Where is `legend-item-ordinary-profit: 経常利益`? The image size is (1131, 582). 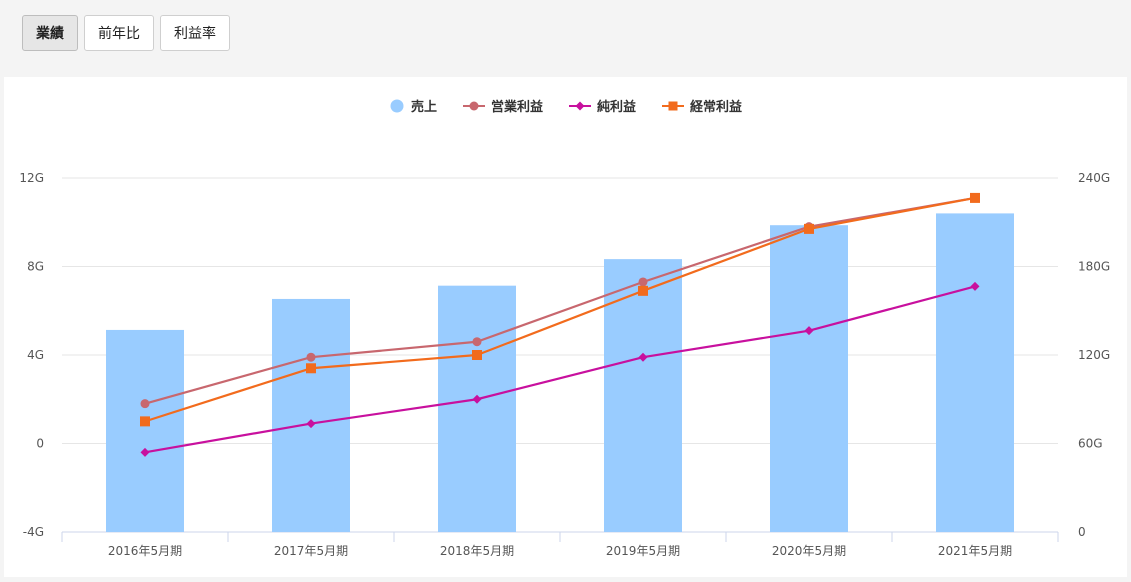 legend-item-ordinary-profit: 経常利益 is located at coordinates (702, 105).